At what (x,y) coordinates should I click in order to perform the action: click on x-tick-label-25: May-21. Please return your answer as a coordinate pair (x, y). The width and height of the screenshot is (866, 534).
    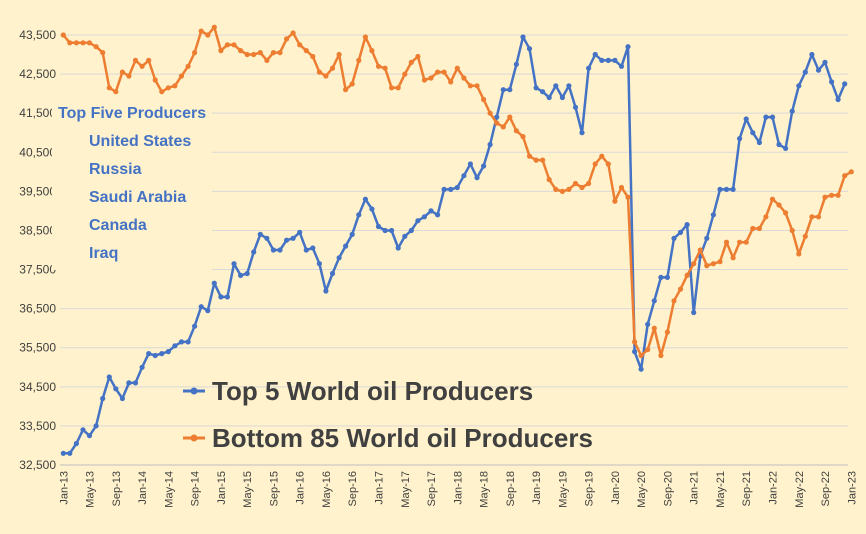
    Looking at the image, I should click on (721, 489).